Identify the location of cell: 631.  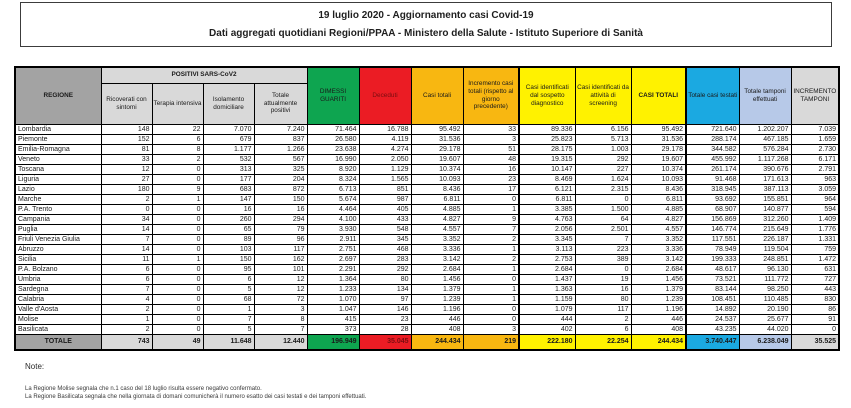
(815, 269).